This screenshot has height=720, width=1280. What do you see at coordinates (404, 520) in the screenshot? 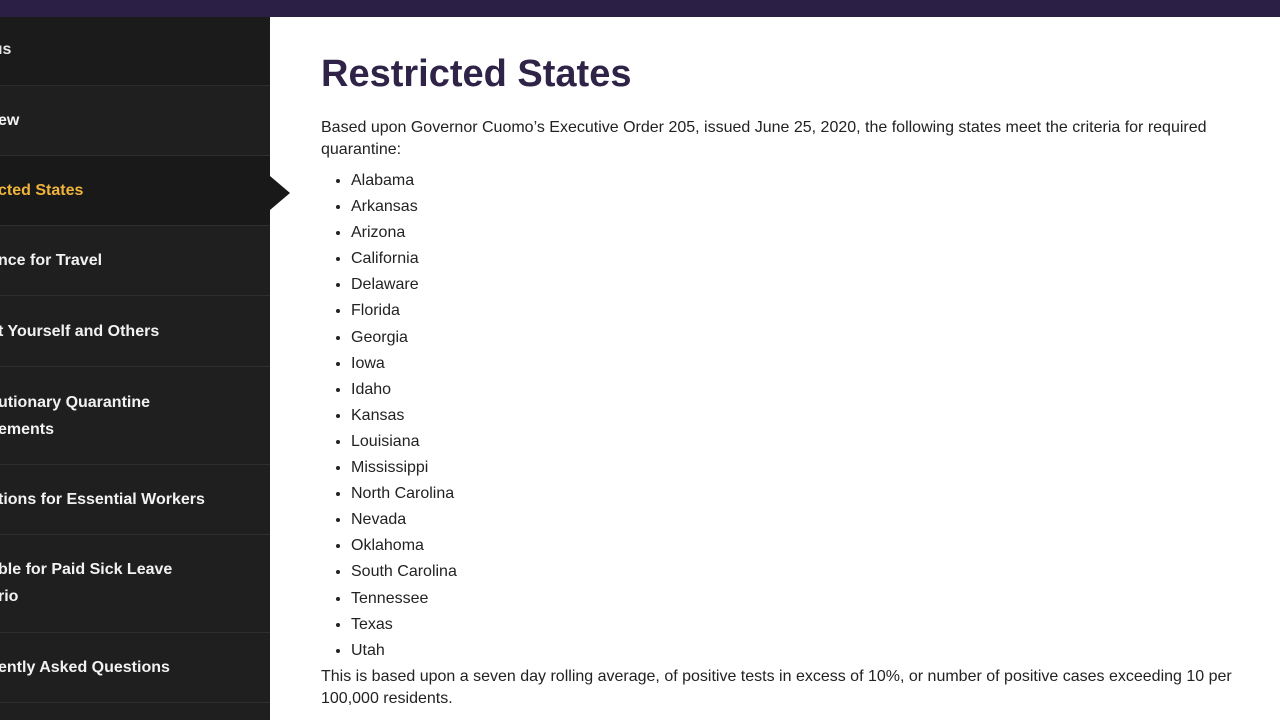
I see `state-list-item: Nevada` at bounding box center [404, 520].